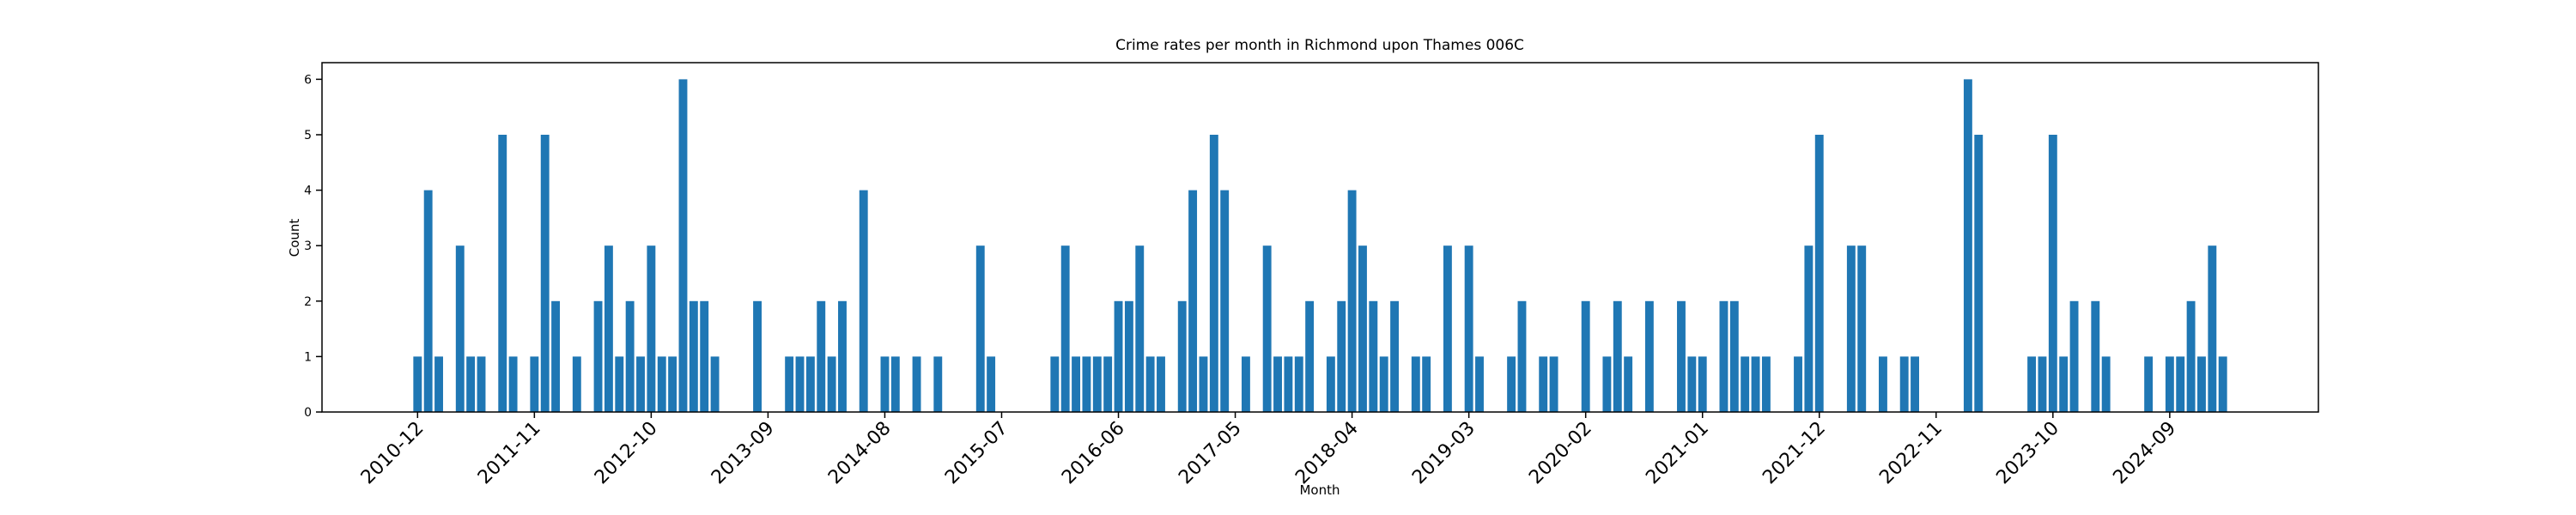 The height and width of the screenshot is (515, 2576). What do you see at coordinates (510, 453) in the screenshot?
I see `x-tick-label: 2011-11` at bounding box center [510, 453].